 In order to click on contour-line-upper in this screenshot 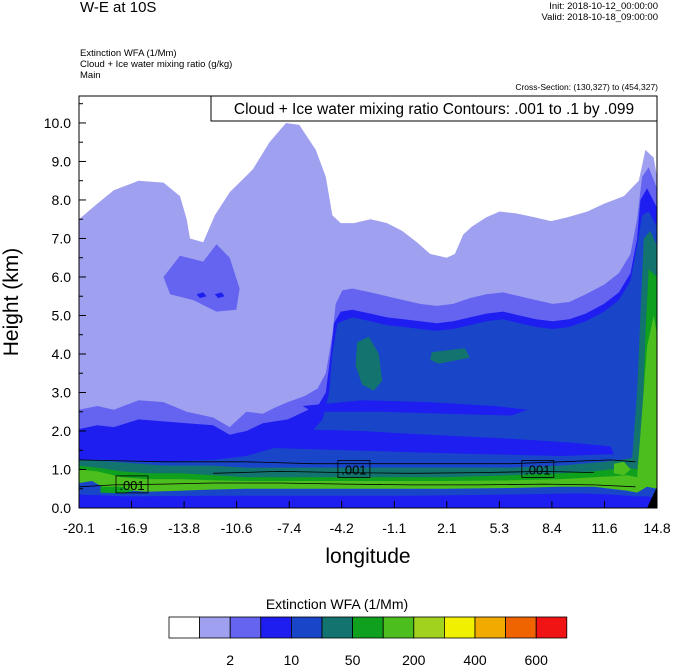, I will do `click(357, 462)`.